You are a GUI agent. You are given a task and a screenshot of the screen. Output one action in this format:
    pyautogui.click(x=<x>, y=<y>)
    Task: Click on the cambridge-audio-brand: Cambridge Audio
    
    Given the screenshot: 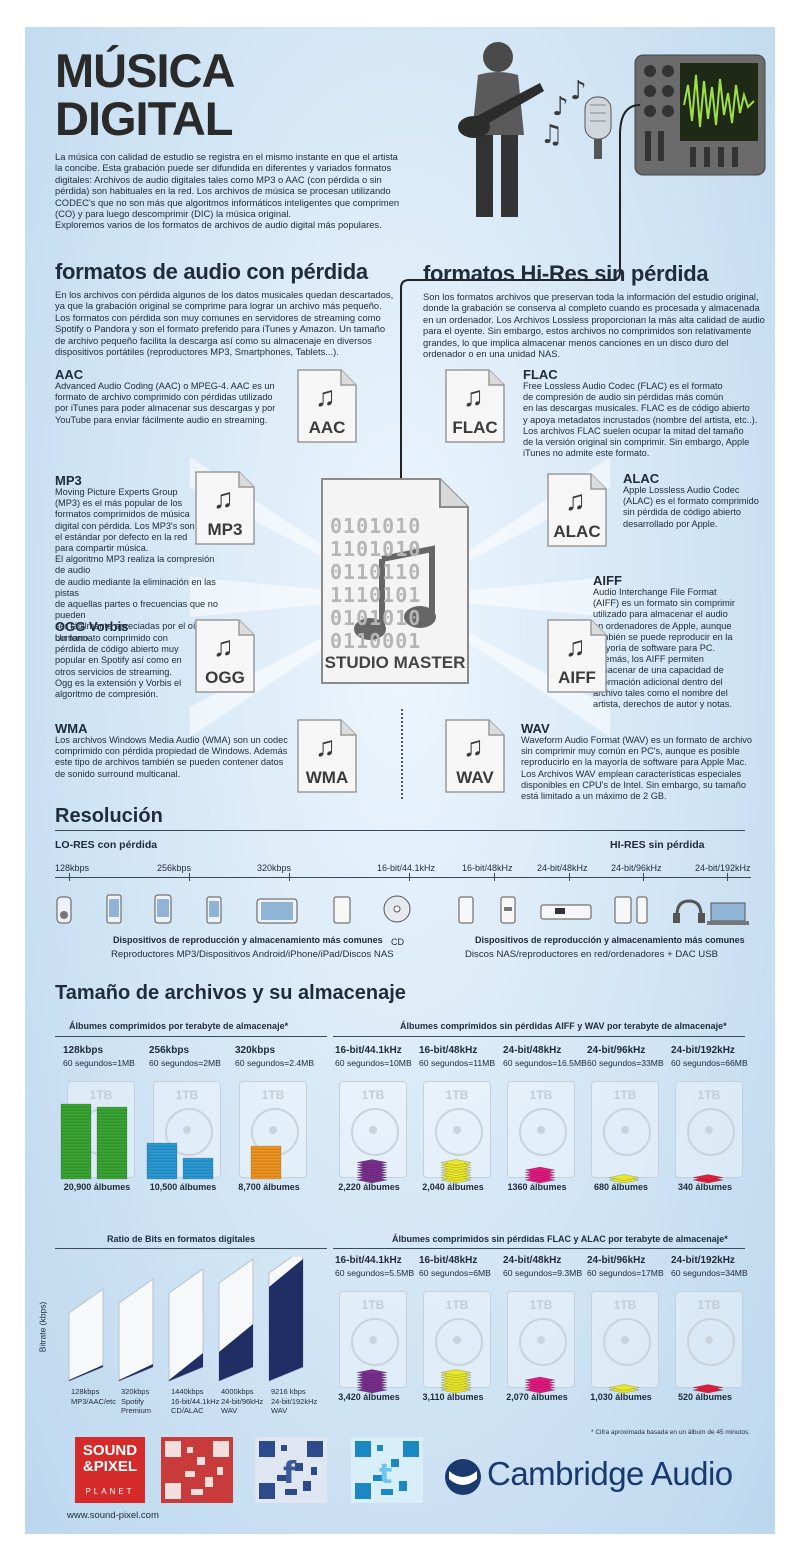 What is the action you would take?
    pyautogui.click(x=610, y=1473)
    